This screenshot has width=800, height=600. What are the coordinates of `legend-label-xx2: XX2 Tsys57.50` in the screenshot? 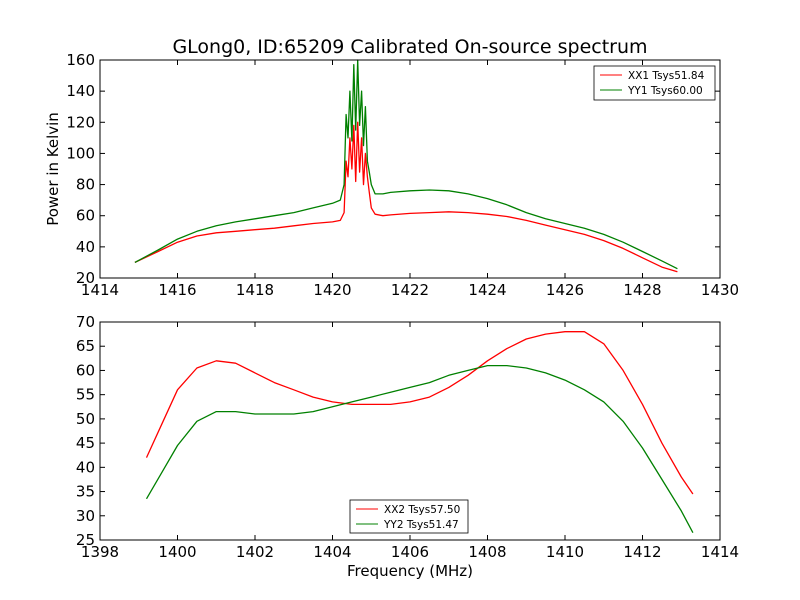 It's located at (422, 510).